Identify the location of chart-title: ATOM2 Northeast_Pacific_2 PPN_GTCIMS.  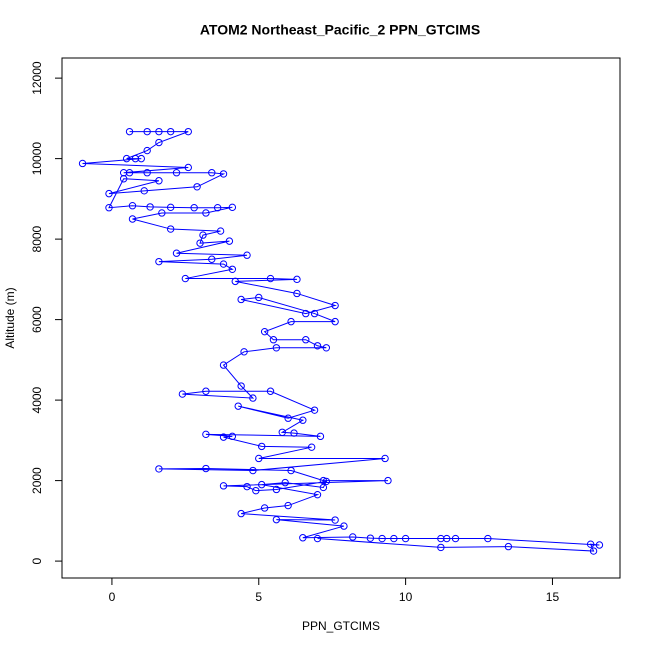
(340, 30).